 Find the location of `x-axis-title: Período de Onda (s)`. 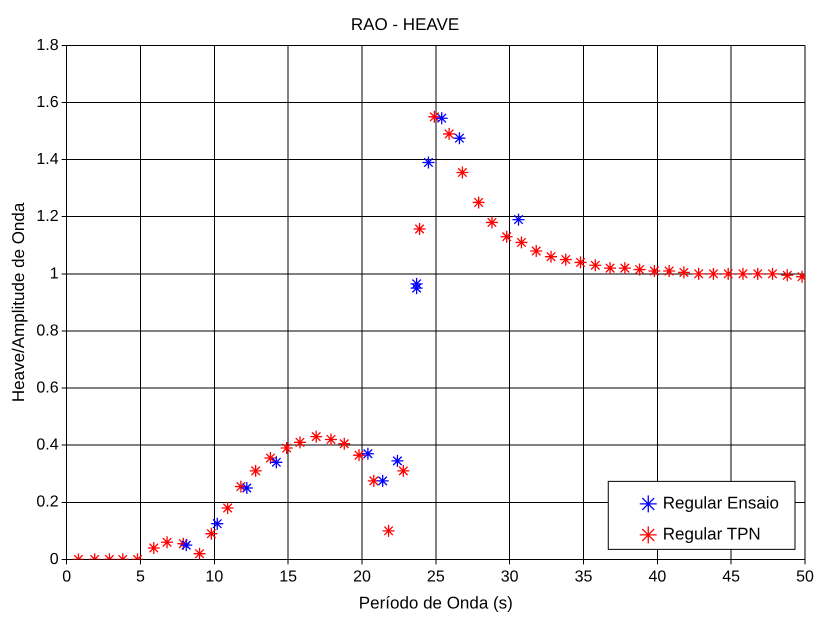

x-axis-title: Período de Onda (s) is located at coordinates (435, 602).